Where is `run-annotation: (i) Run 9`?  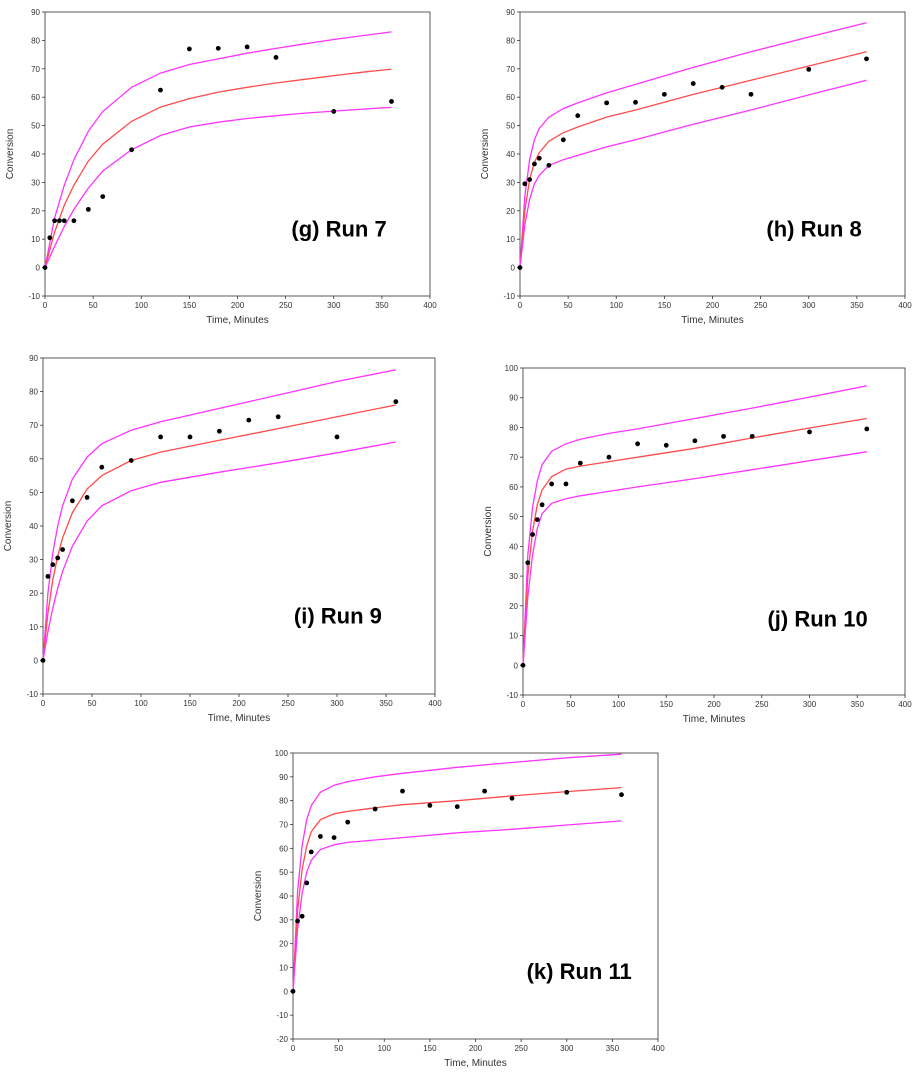
run-annotation: (i) Run 9 is located at coordinates (338, 615).